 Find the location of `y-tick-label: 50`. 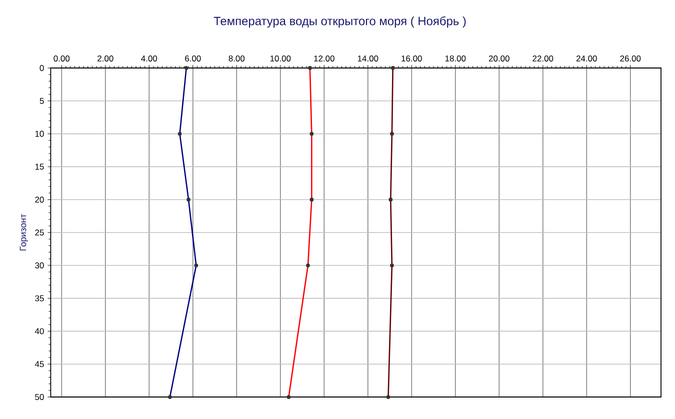

y-tick-label: 50 is located at coordinates (39, 397).